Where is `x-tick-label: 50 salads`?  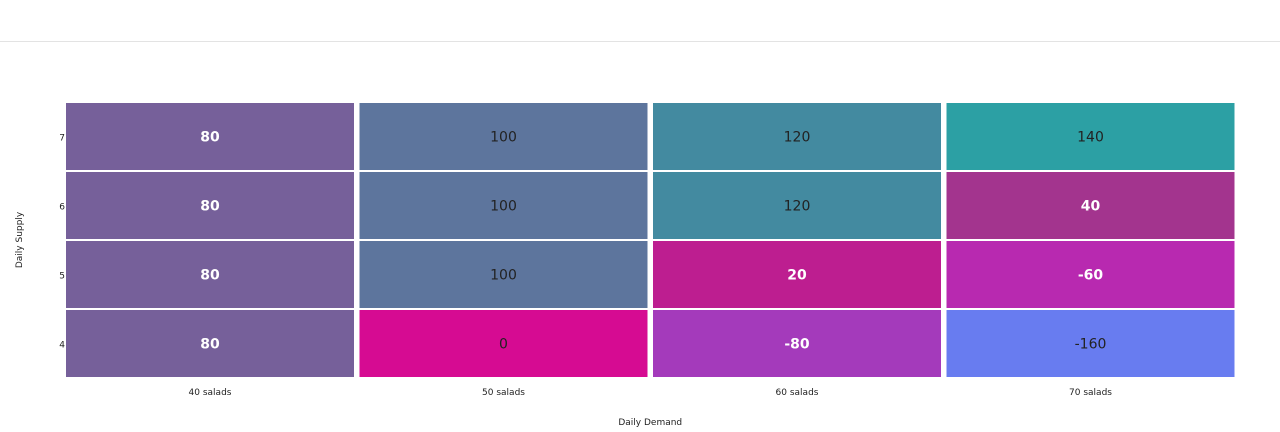 x-tick-label: 50 salads is located at coordinates (503, 393).